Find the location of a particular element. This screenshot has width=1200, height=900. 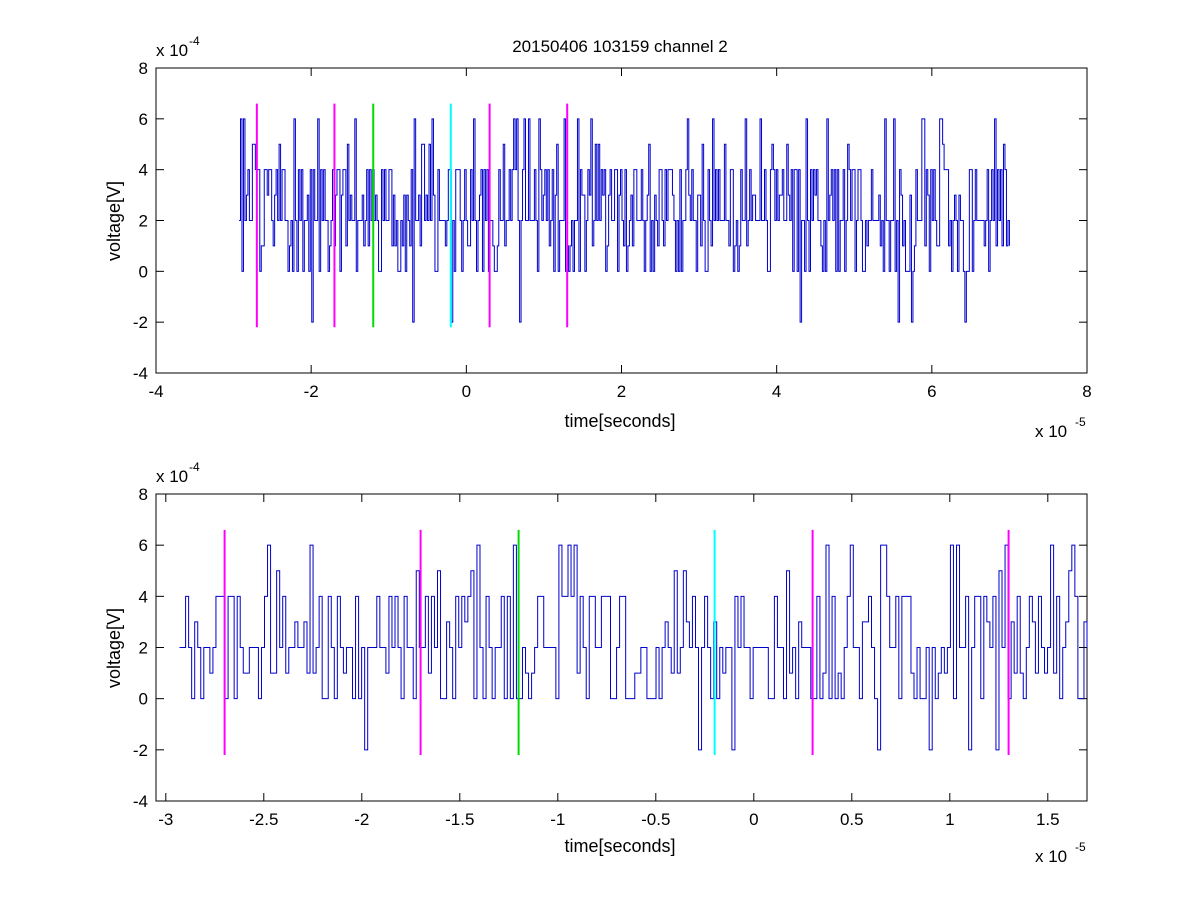

x-tick-label: -1.5 is located at coordinates (459, 819).